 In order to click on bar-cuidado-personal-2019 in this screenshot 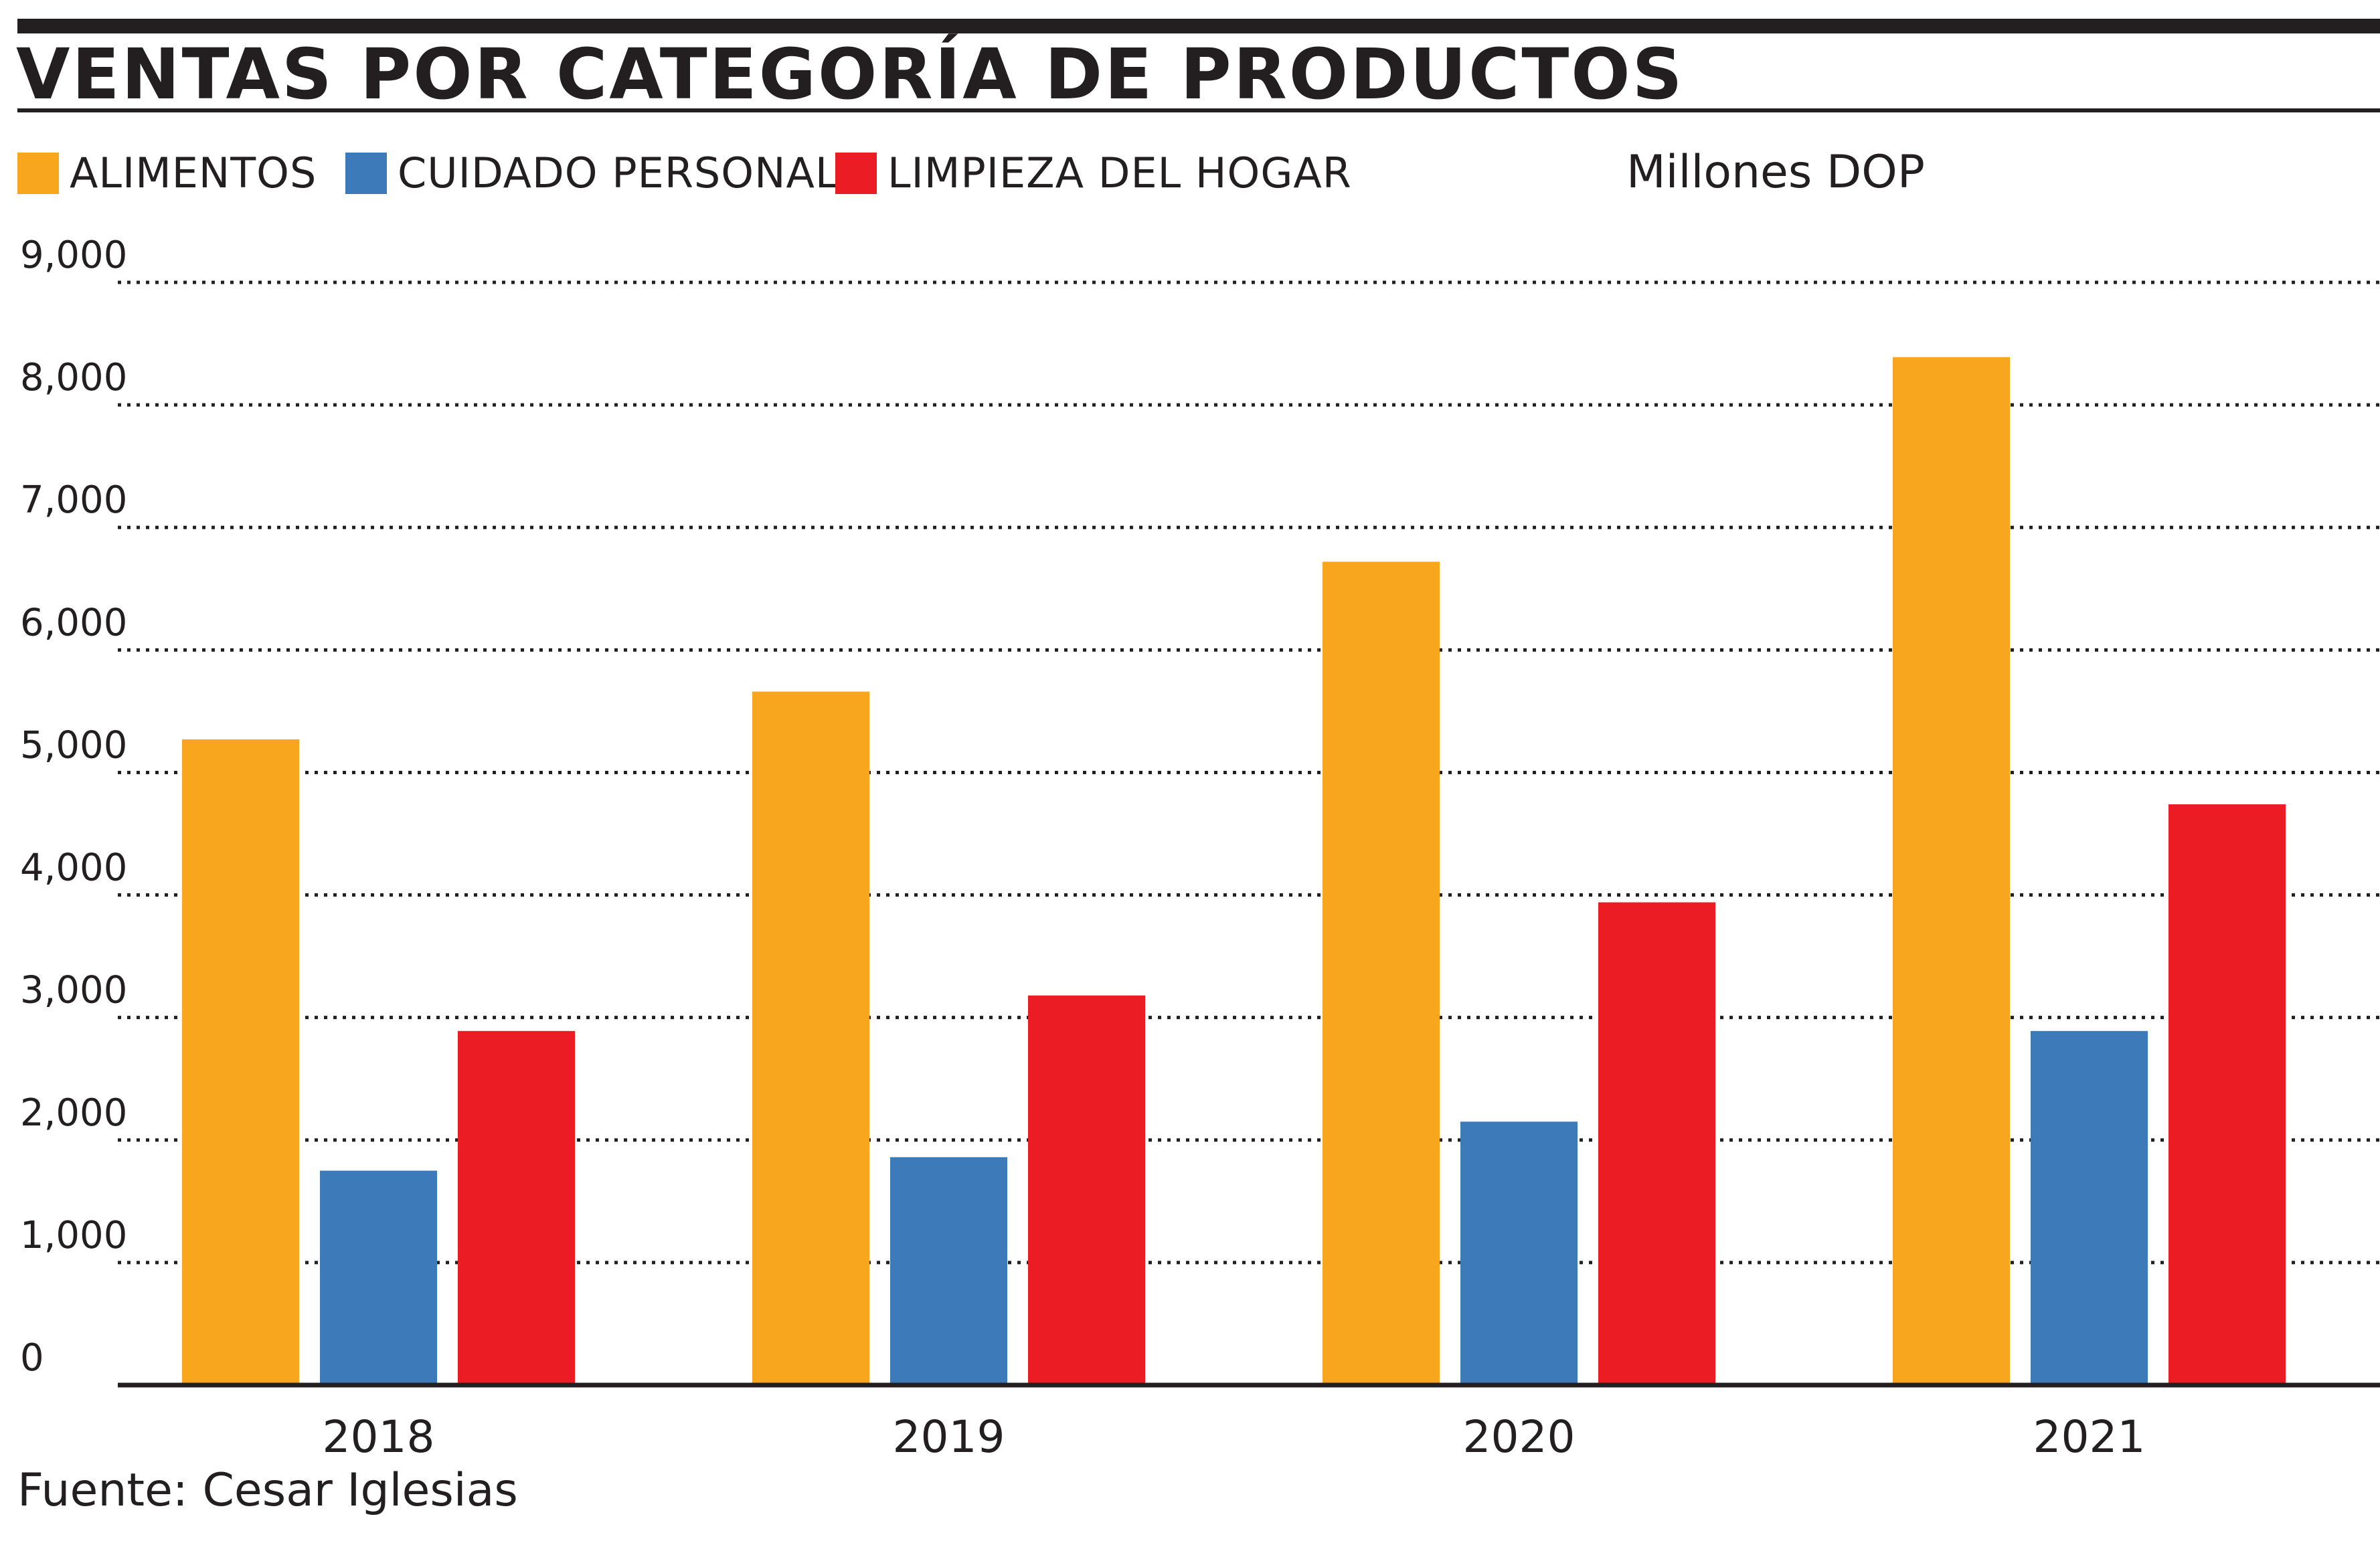, I will do `click(949, 1271)`.